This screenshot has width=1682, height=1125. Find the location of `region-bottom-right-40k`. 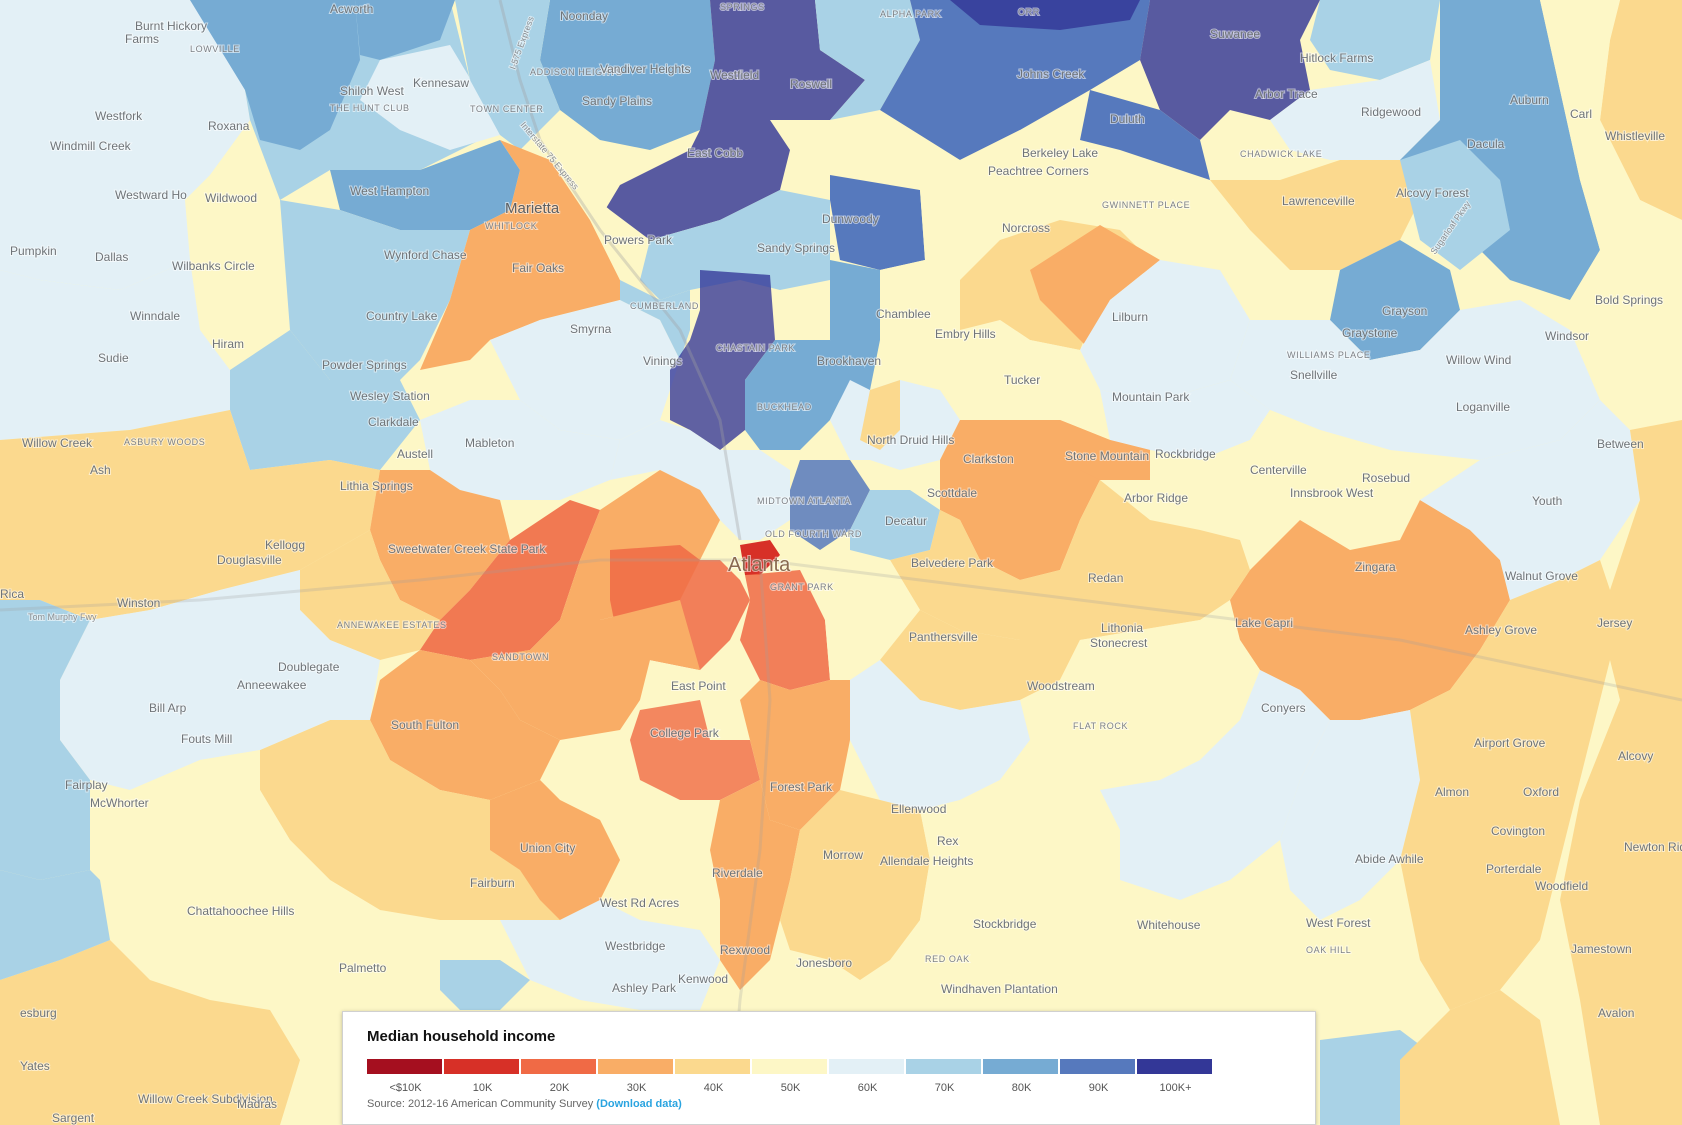

region-bottom-right-40k is located at coordinates (1480, 1057).